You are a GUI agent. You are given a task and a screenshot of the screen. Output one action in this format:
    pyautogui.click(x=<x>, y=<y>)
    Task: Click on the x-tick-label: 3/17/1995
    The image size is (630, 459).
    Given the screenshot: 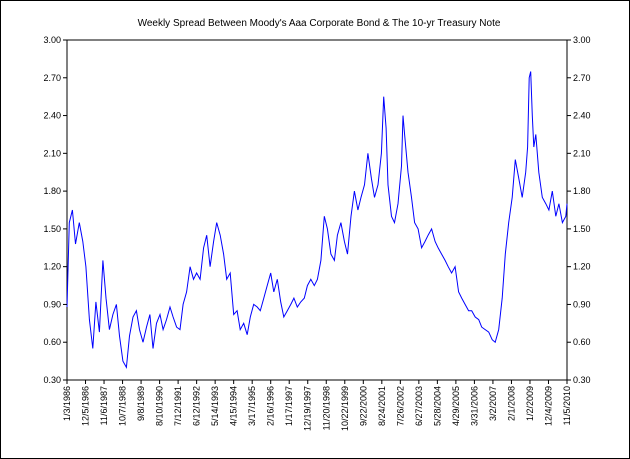 What is the action you would take?
    pyautogui.click(x=252, y=406)
    